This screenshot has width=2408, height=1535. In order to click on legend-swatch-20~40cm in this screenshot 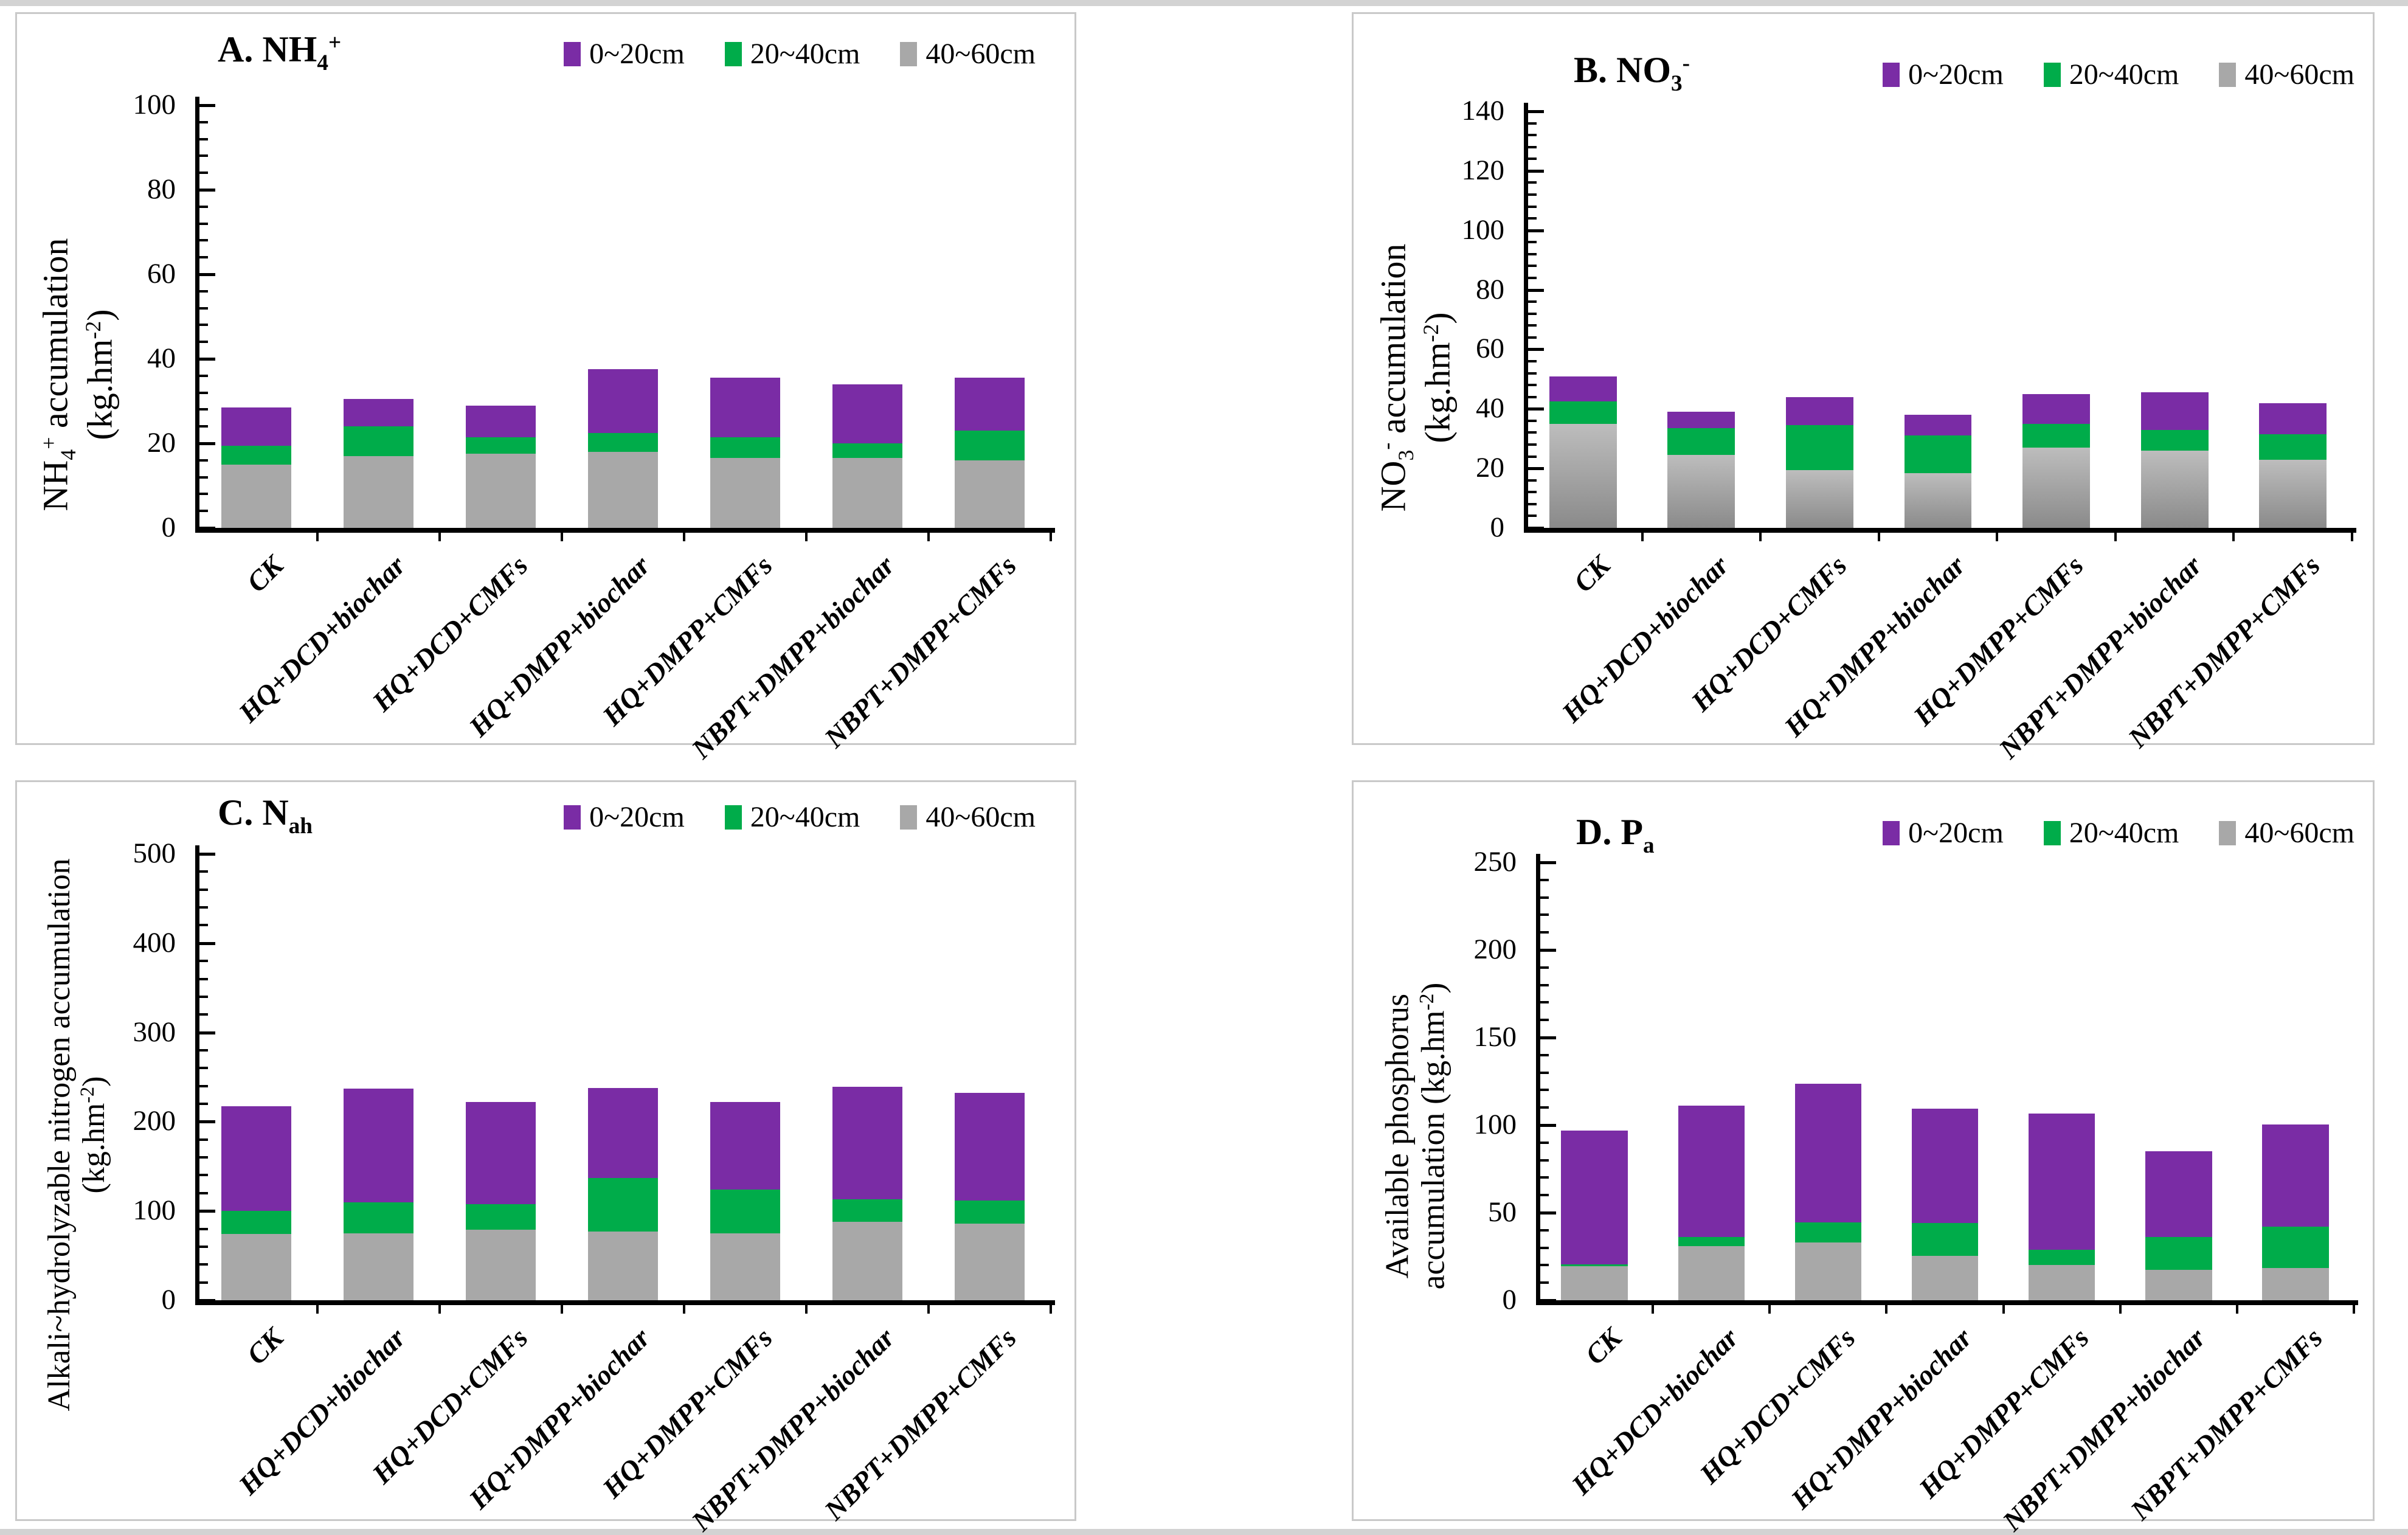, I will do `click(733, 817)`.